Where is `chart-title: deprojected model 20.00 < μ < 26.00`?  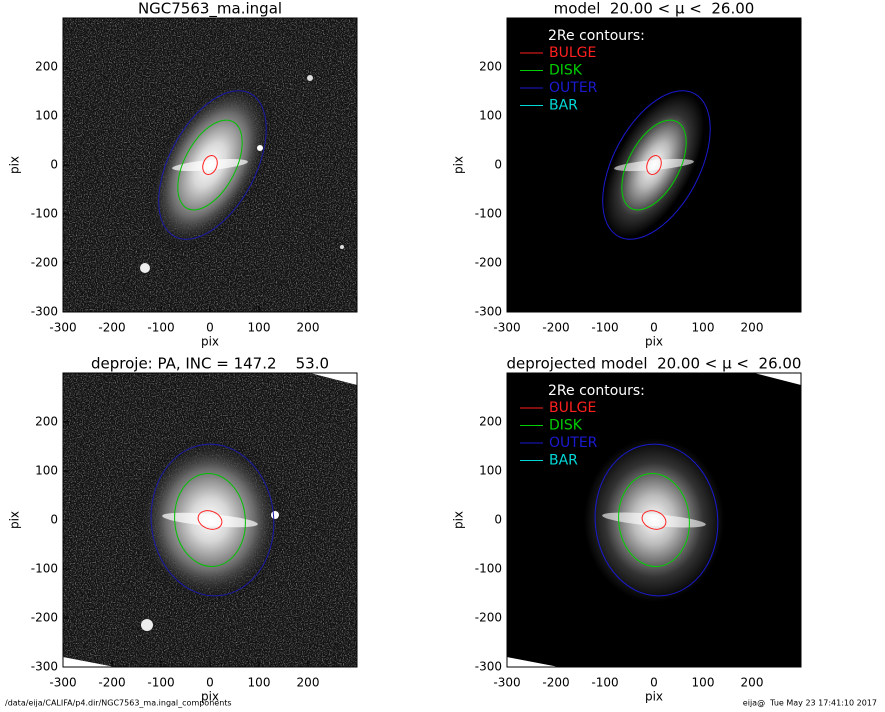
chart-title: deprojected model 20.00 < μ < 26.00 is located at coordinates (654, 364).